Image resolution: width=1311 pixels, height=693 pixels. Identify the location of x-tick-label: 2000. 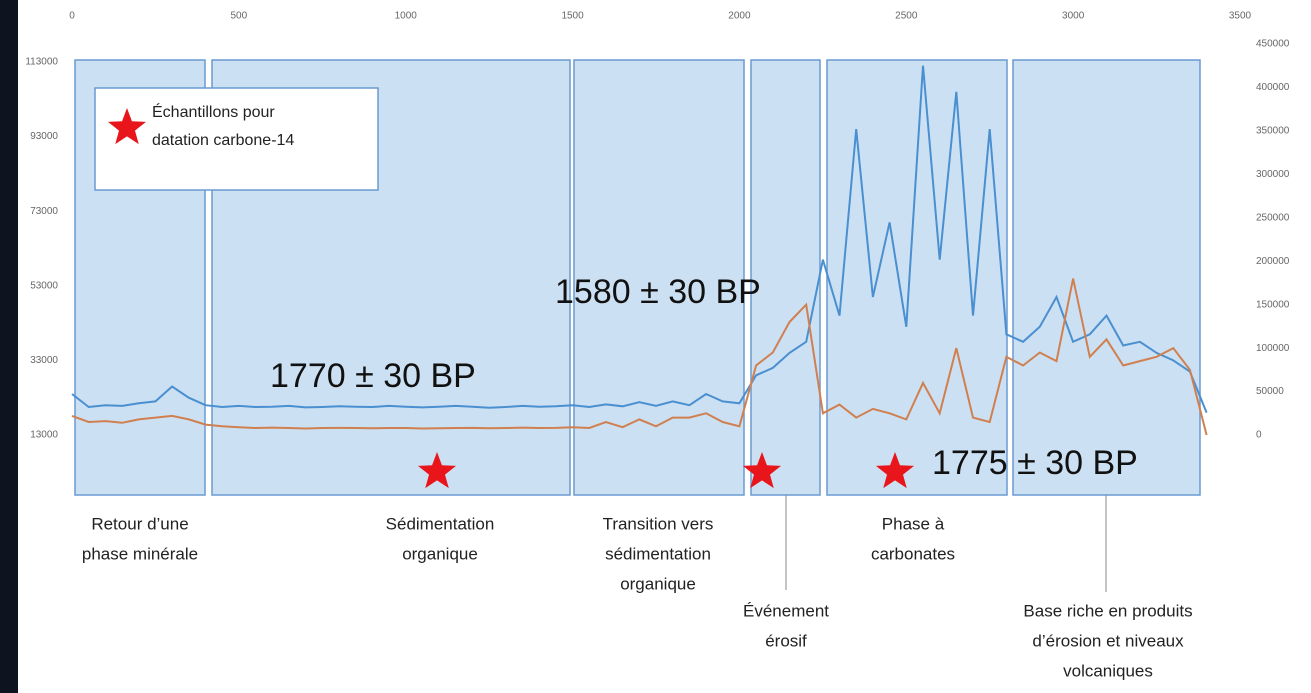
(739, 16).